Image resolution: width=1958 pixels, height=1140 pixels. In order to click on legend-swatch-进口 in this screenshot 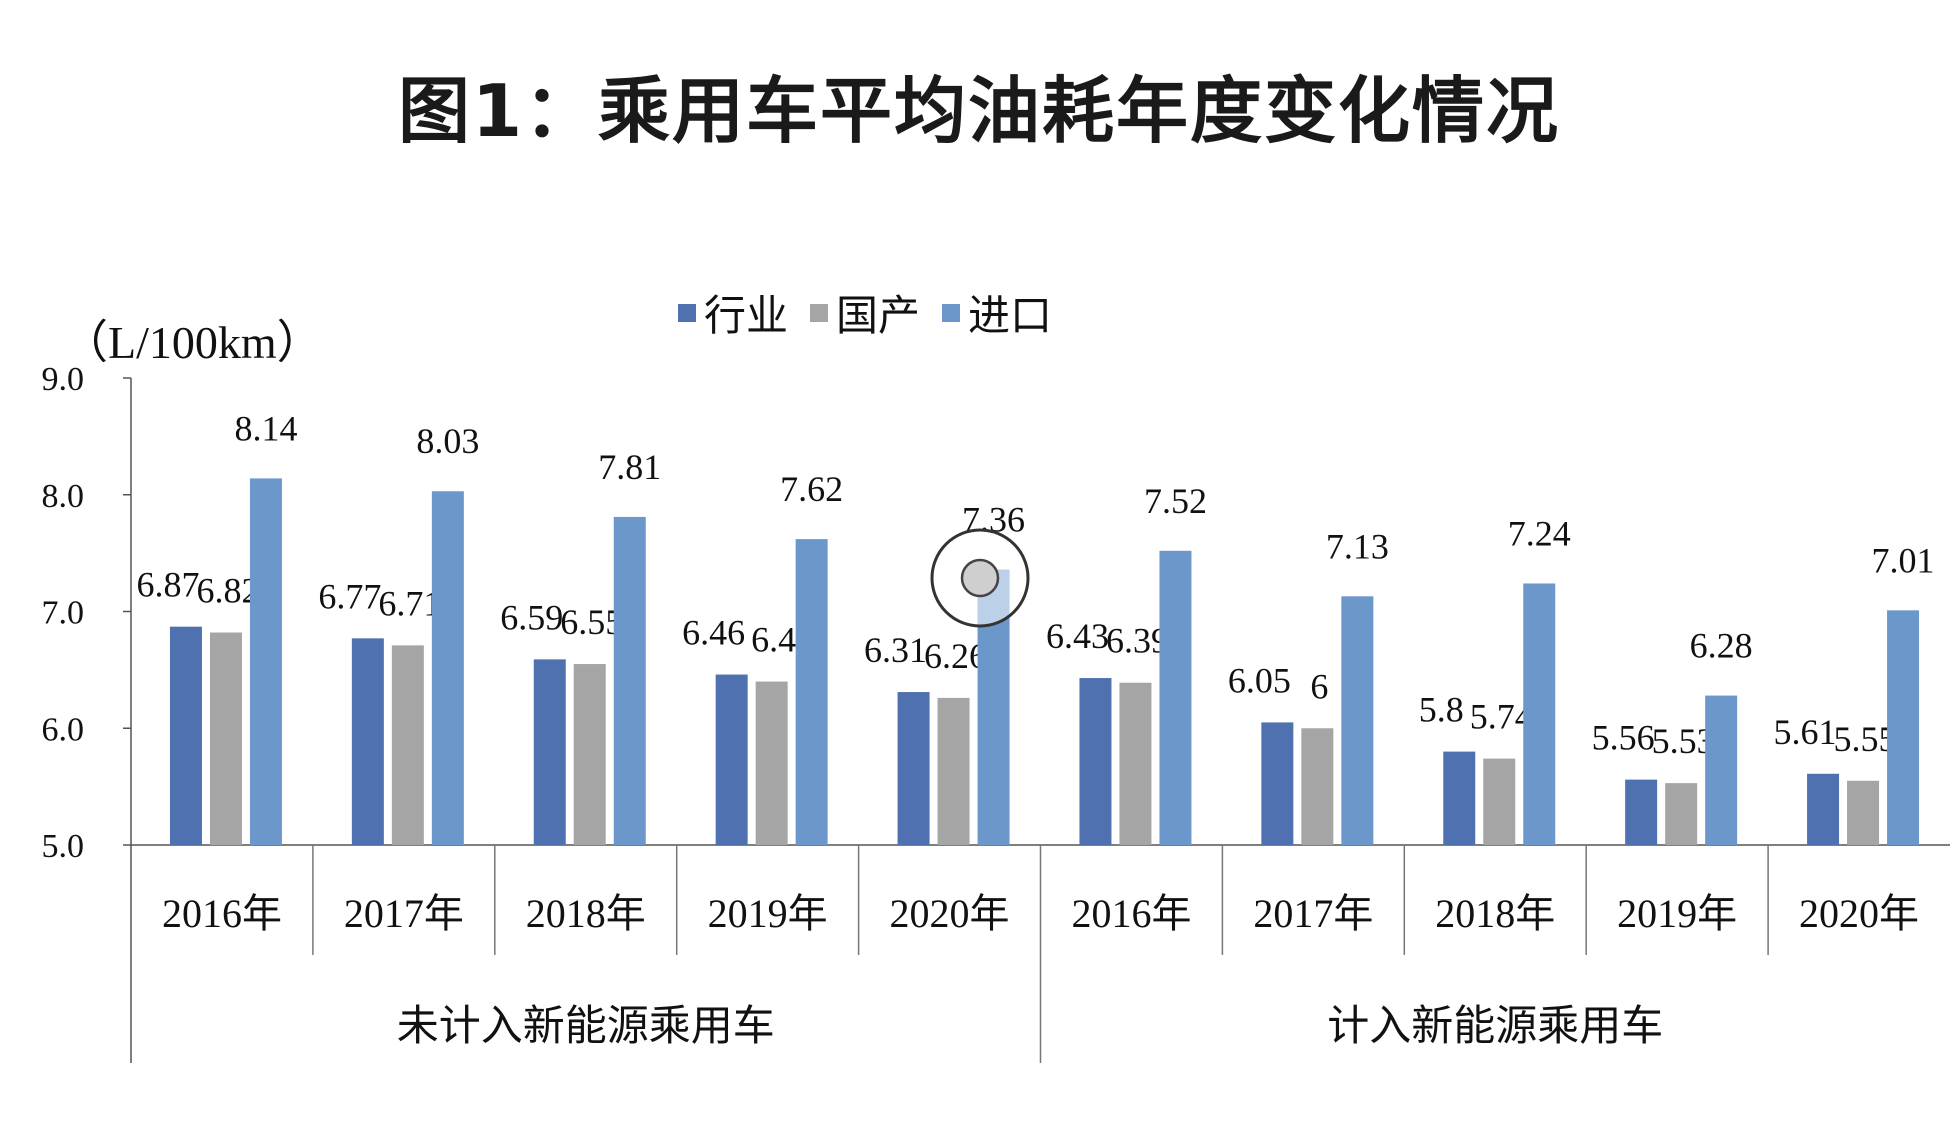, I will do `click(951, 313)`.